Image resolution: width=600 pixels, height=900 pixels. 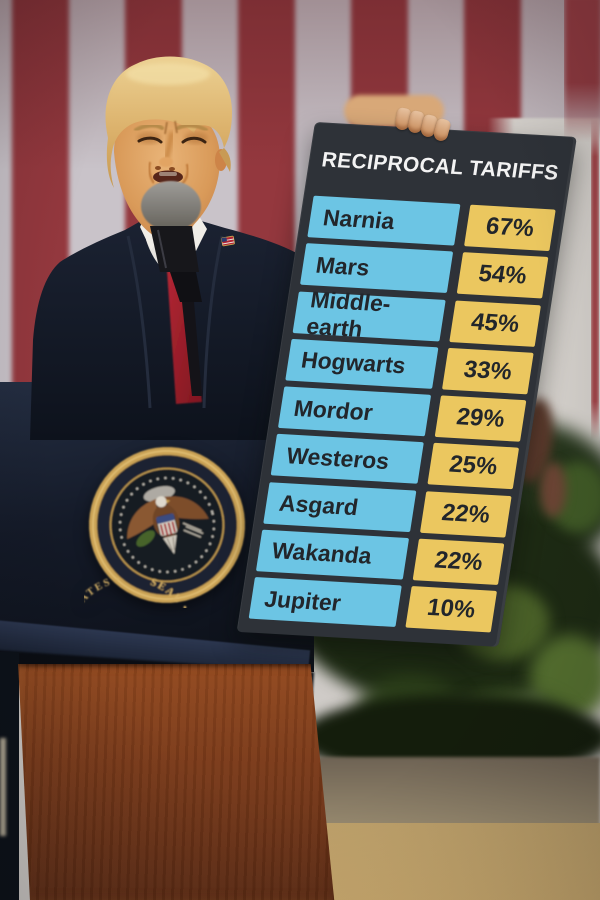 What do you see at coordinates (174, 249) in the screenshot?
I see `mic-body` at bounding box center [174, 249].